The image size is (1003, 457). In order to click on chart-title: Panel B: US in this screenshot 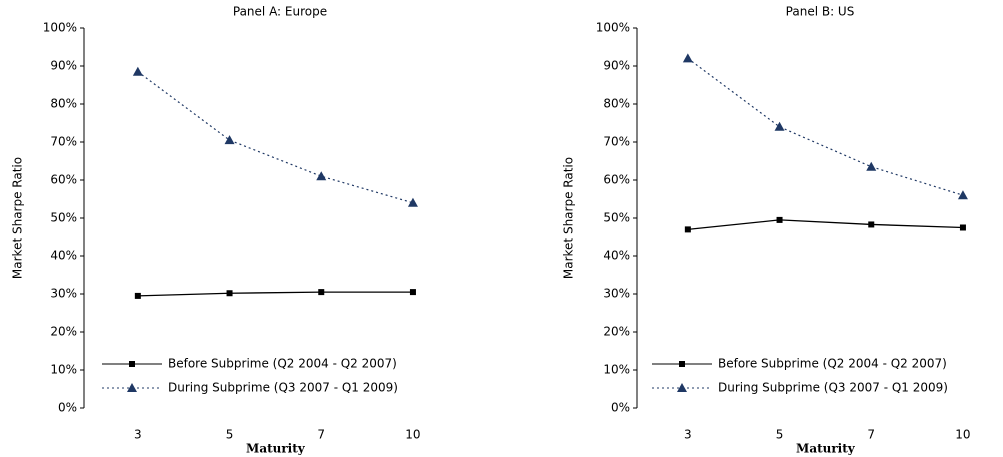, I will do `click(820, 12)`.